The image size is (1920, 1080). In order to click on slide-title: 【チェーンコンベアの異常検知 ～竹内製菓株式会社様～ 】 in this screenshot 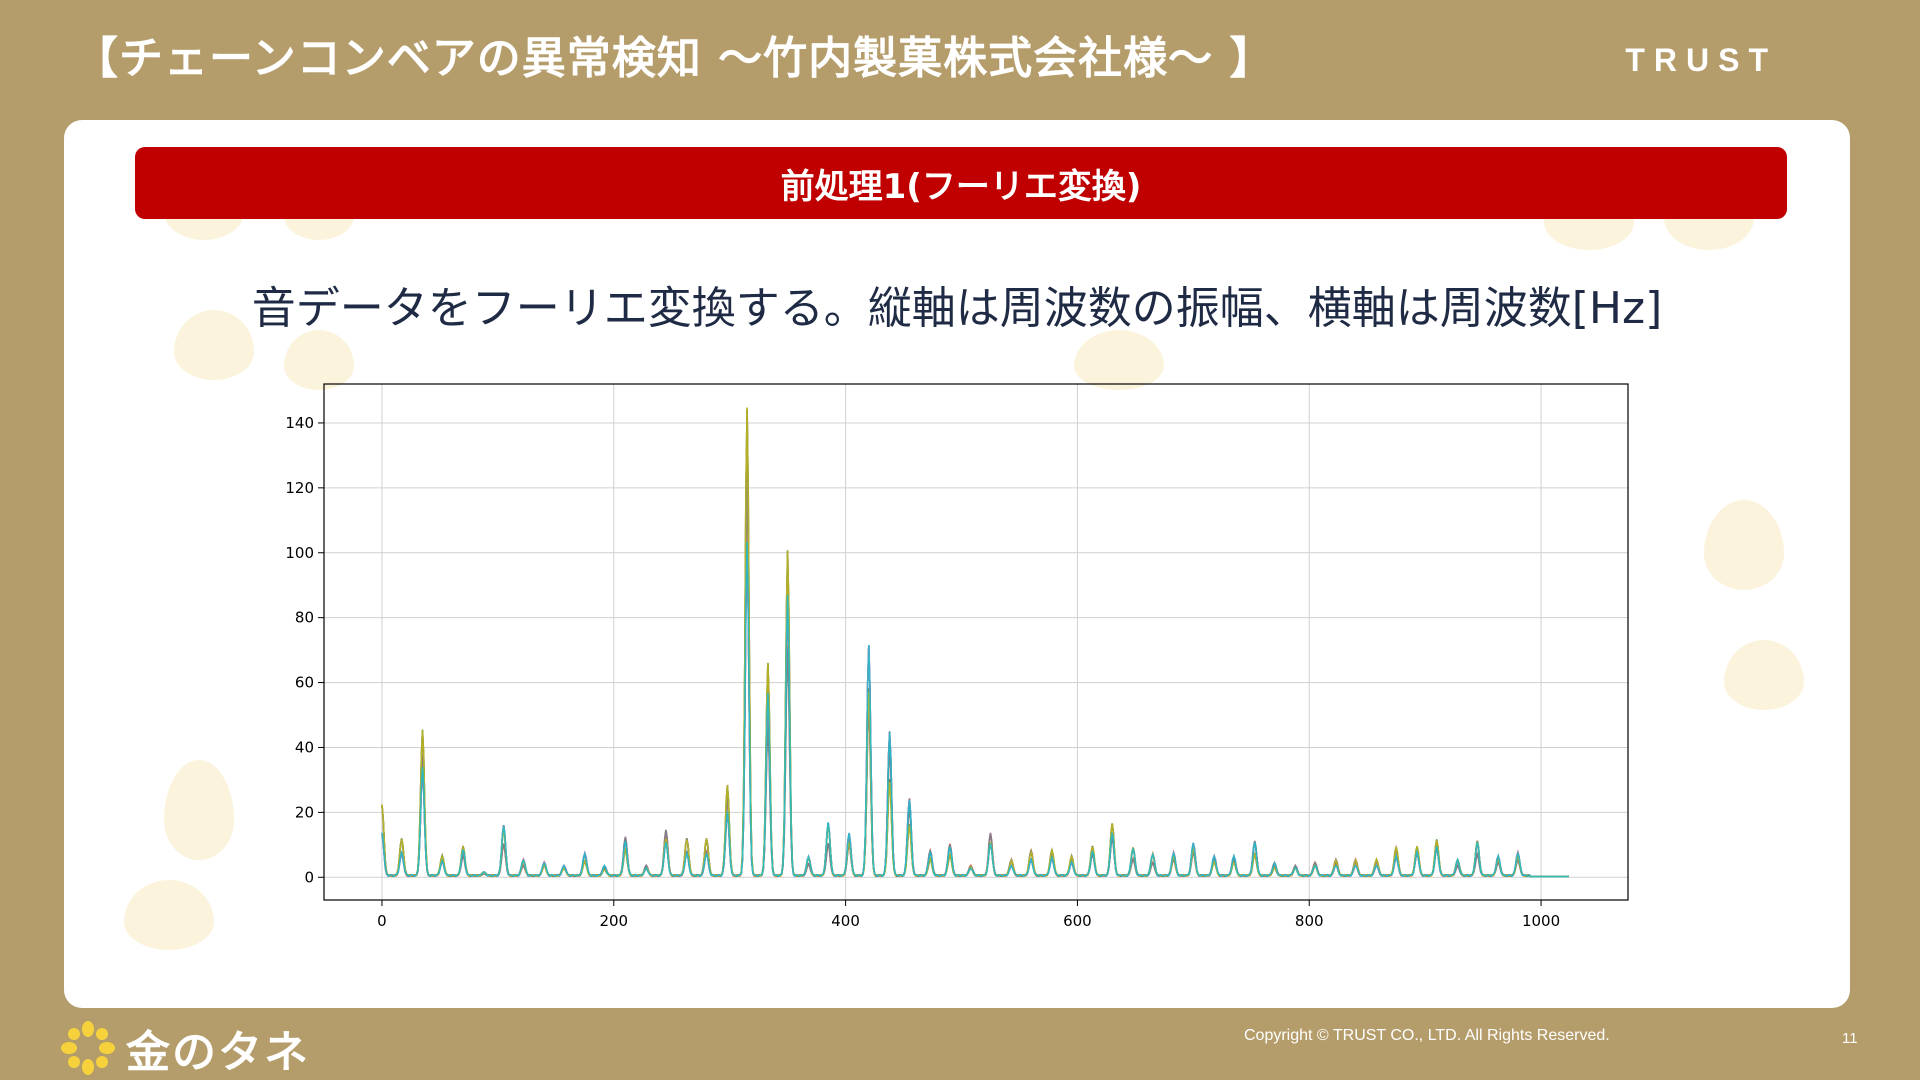, I will do `click(674, 58)`.